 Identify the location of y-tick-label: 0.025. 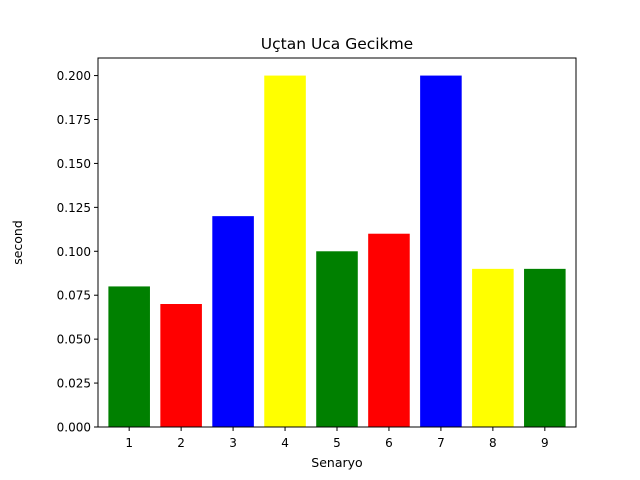
(74, 384).